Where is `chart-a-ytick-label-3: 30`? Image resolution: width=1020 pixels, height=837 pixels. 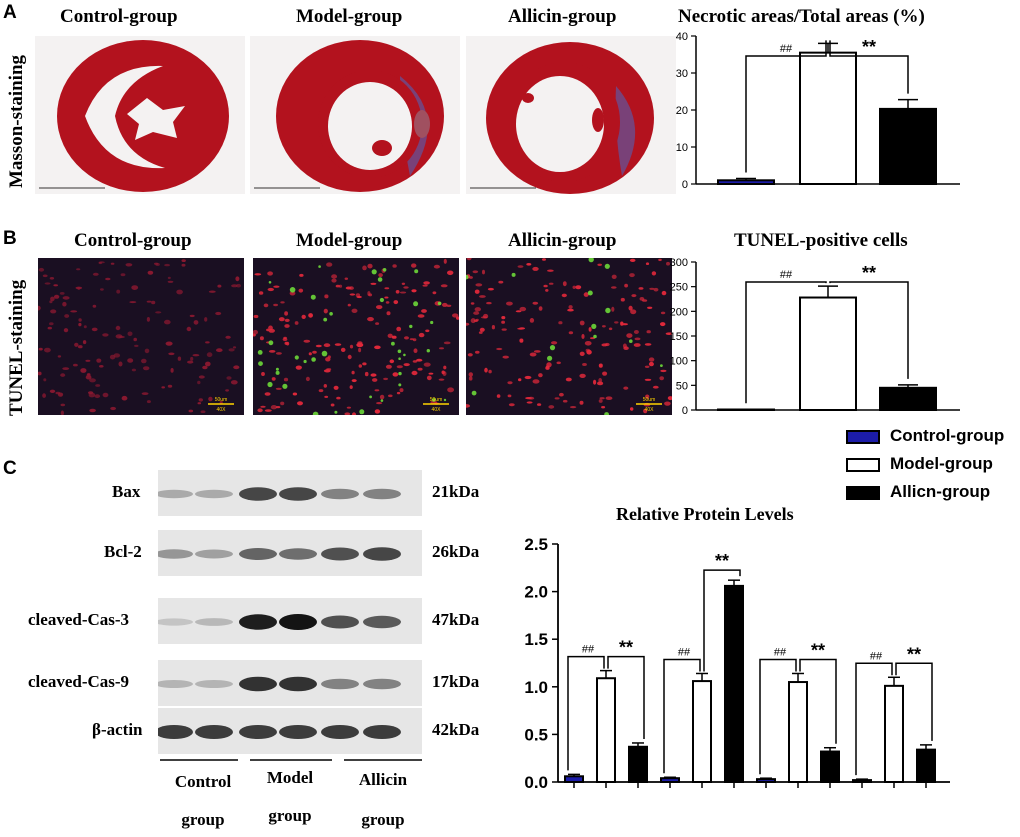
chart-a-ytick-label-3: 30 is located at coordinates (682, 74).